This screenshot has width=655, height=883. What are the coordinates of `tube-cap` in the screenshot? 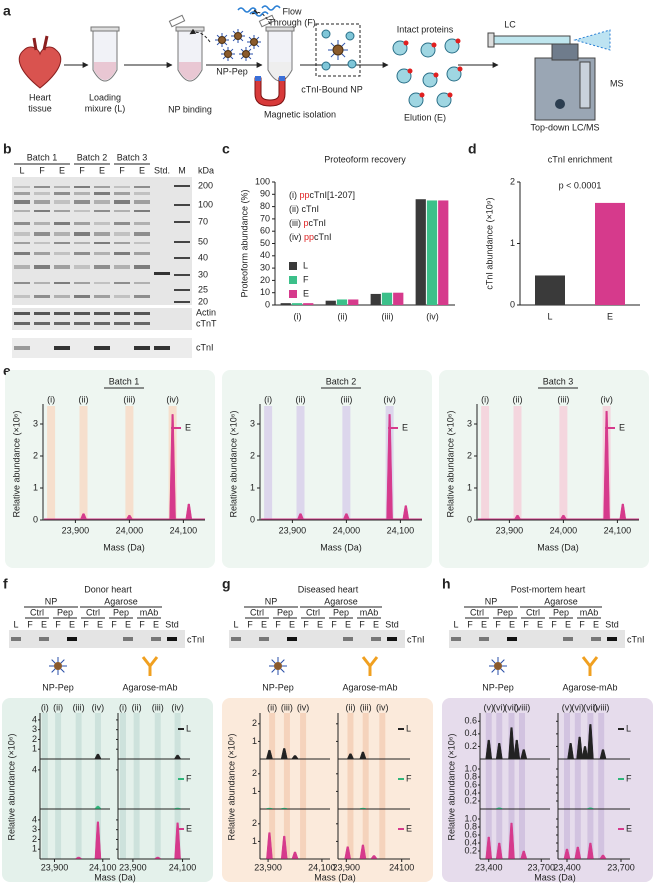 It's located at (267, 21).